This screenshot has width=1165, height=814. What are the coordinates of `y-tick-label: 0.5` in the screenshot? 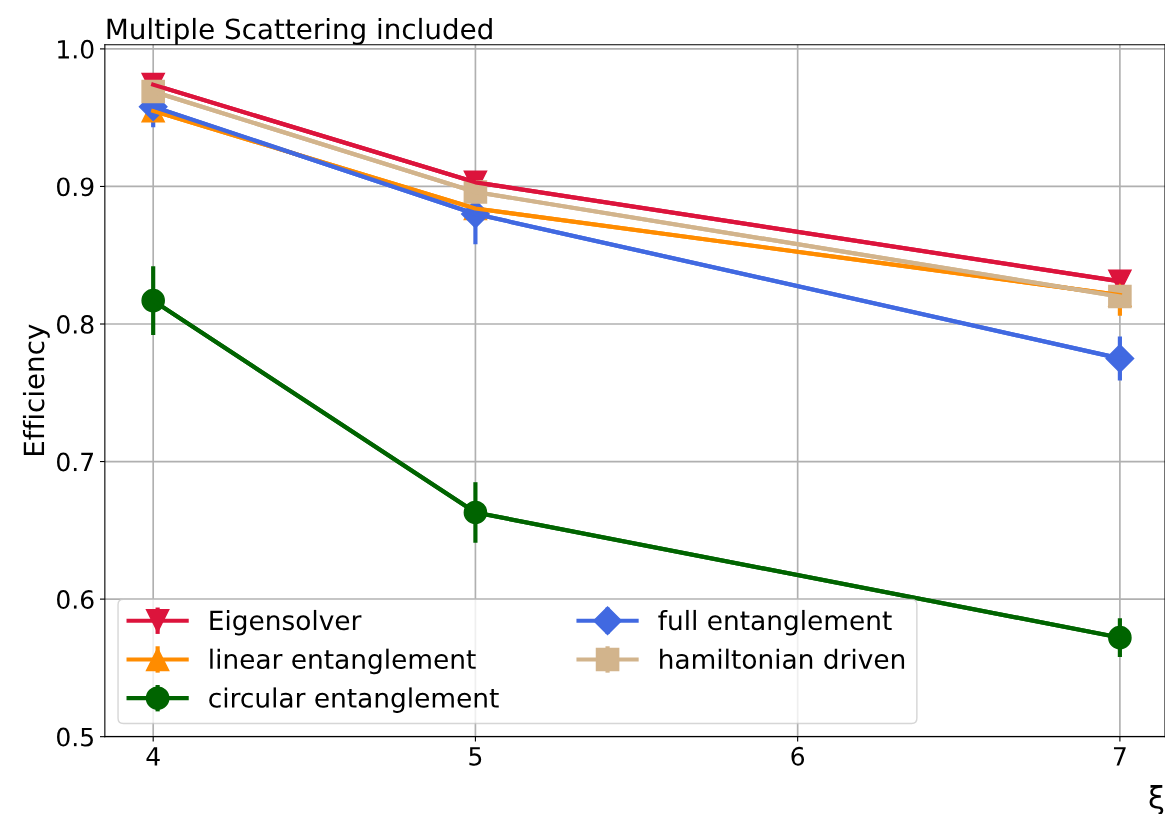 It's located at (75, 737).